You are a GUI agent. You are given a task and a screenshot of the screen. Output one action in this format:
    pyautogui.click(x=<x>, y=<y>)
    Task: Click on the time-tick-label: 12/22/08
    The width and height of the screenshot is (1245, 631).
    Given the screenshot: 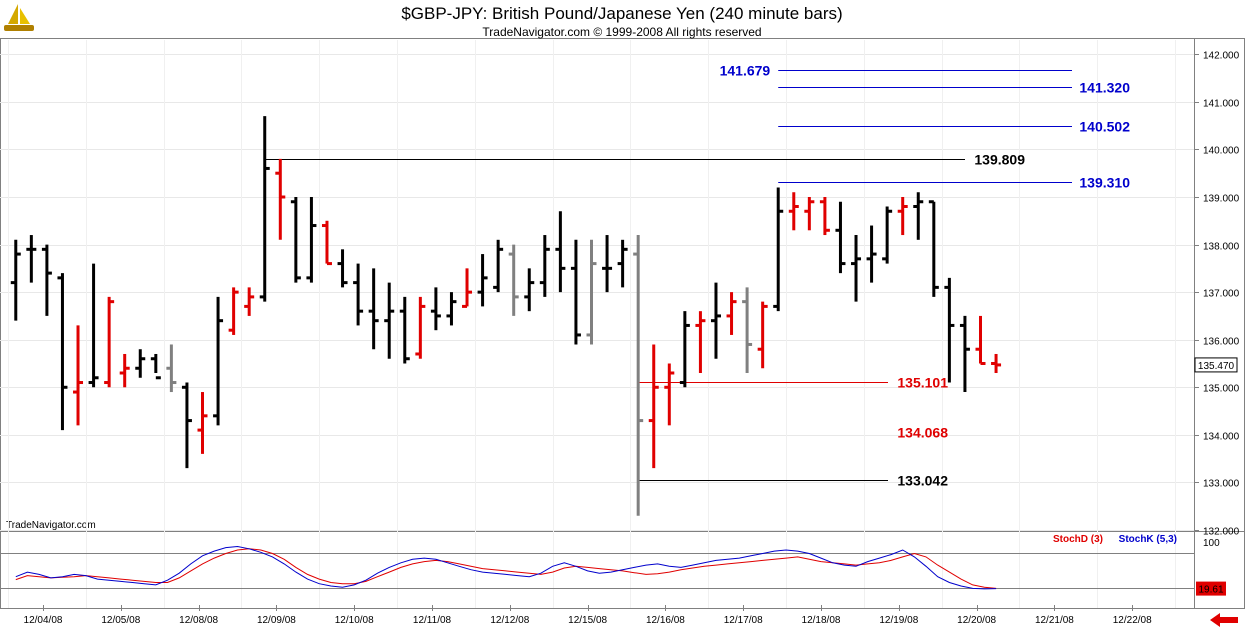 What is the action you would take?
    pyautogui.click(x=1132, y=620)
    